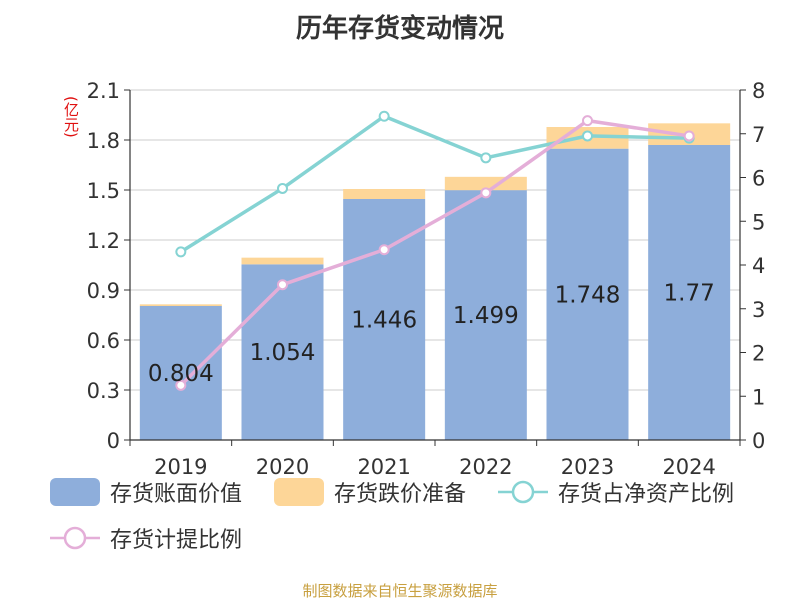  I want to click on bar-data-label: 1.446, so click(384, 321).